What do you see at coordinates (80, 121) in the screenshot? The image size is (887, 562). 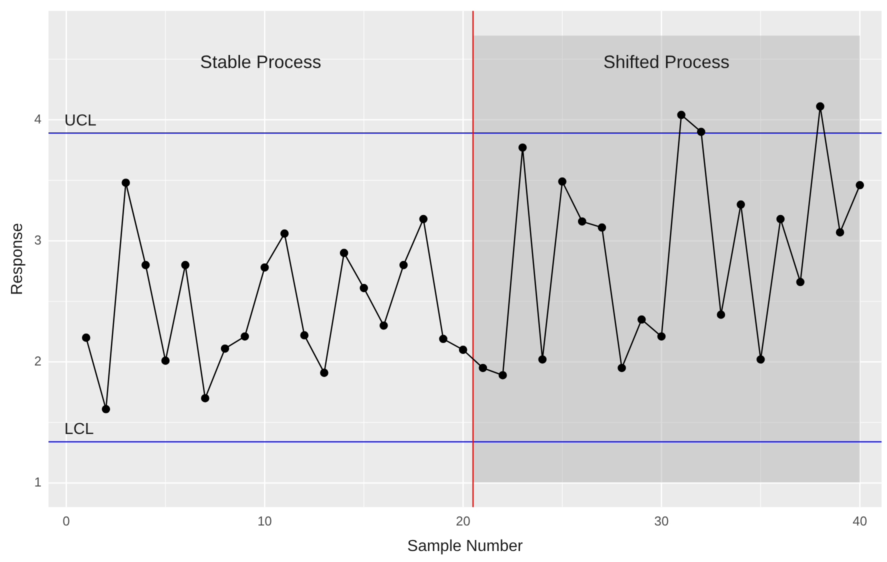 I see `ref-line-label: UCL` at bounding box center [80, 121].